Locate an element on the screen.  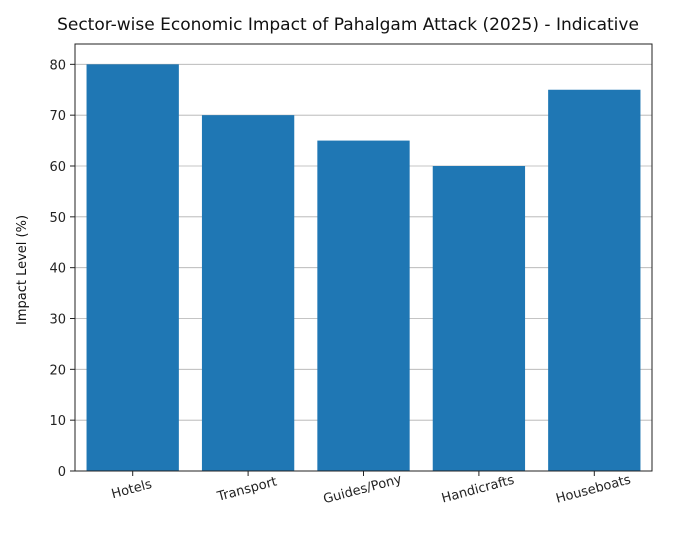
bar-hotels is located at coordinates (132, 267).